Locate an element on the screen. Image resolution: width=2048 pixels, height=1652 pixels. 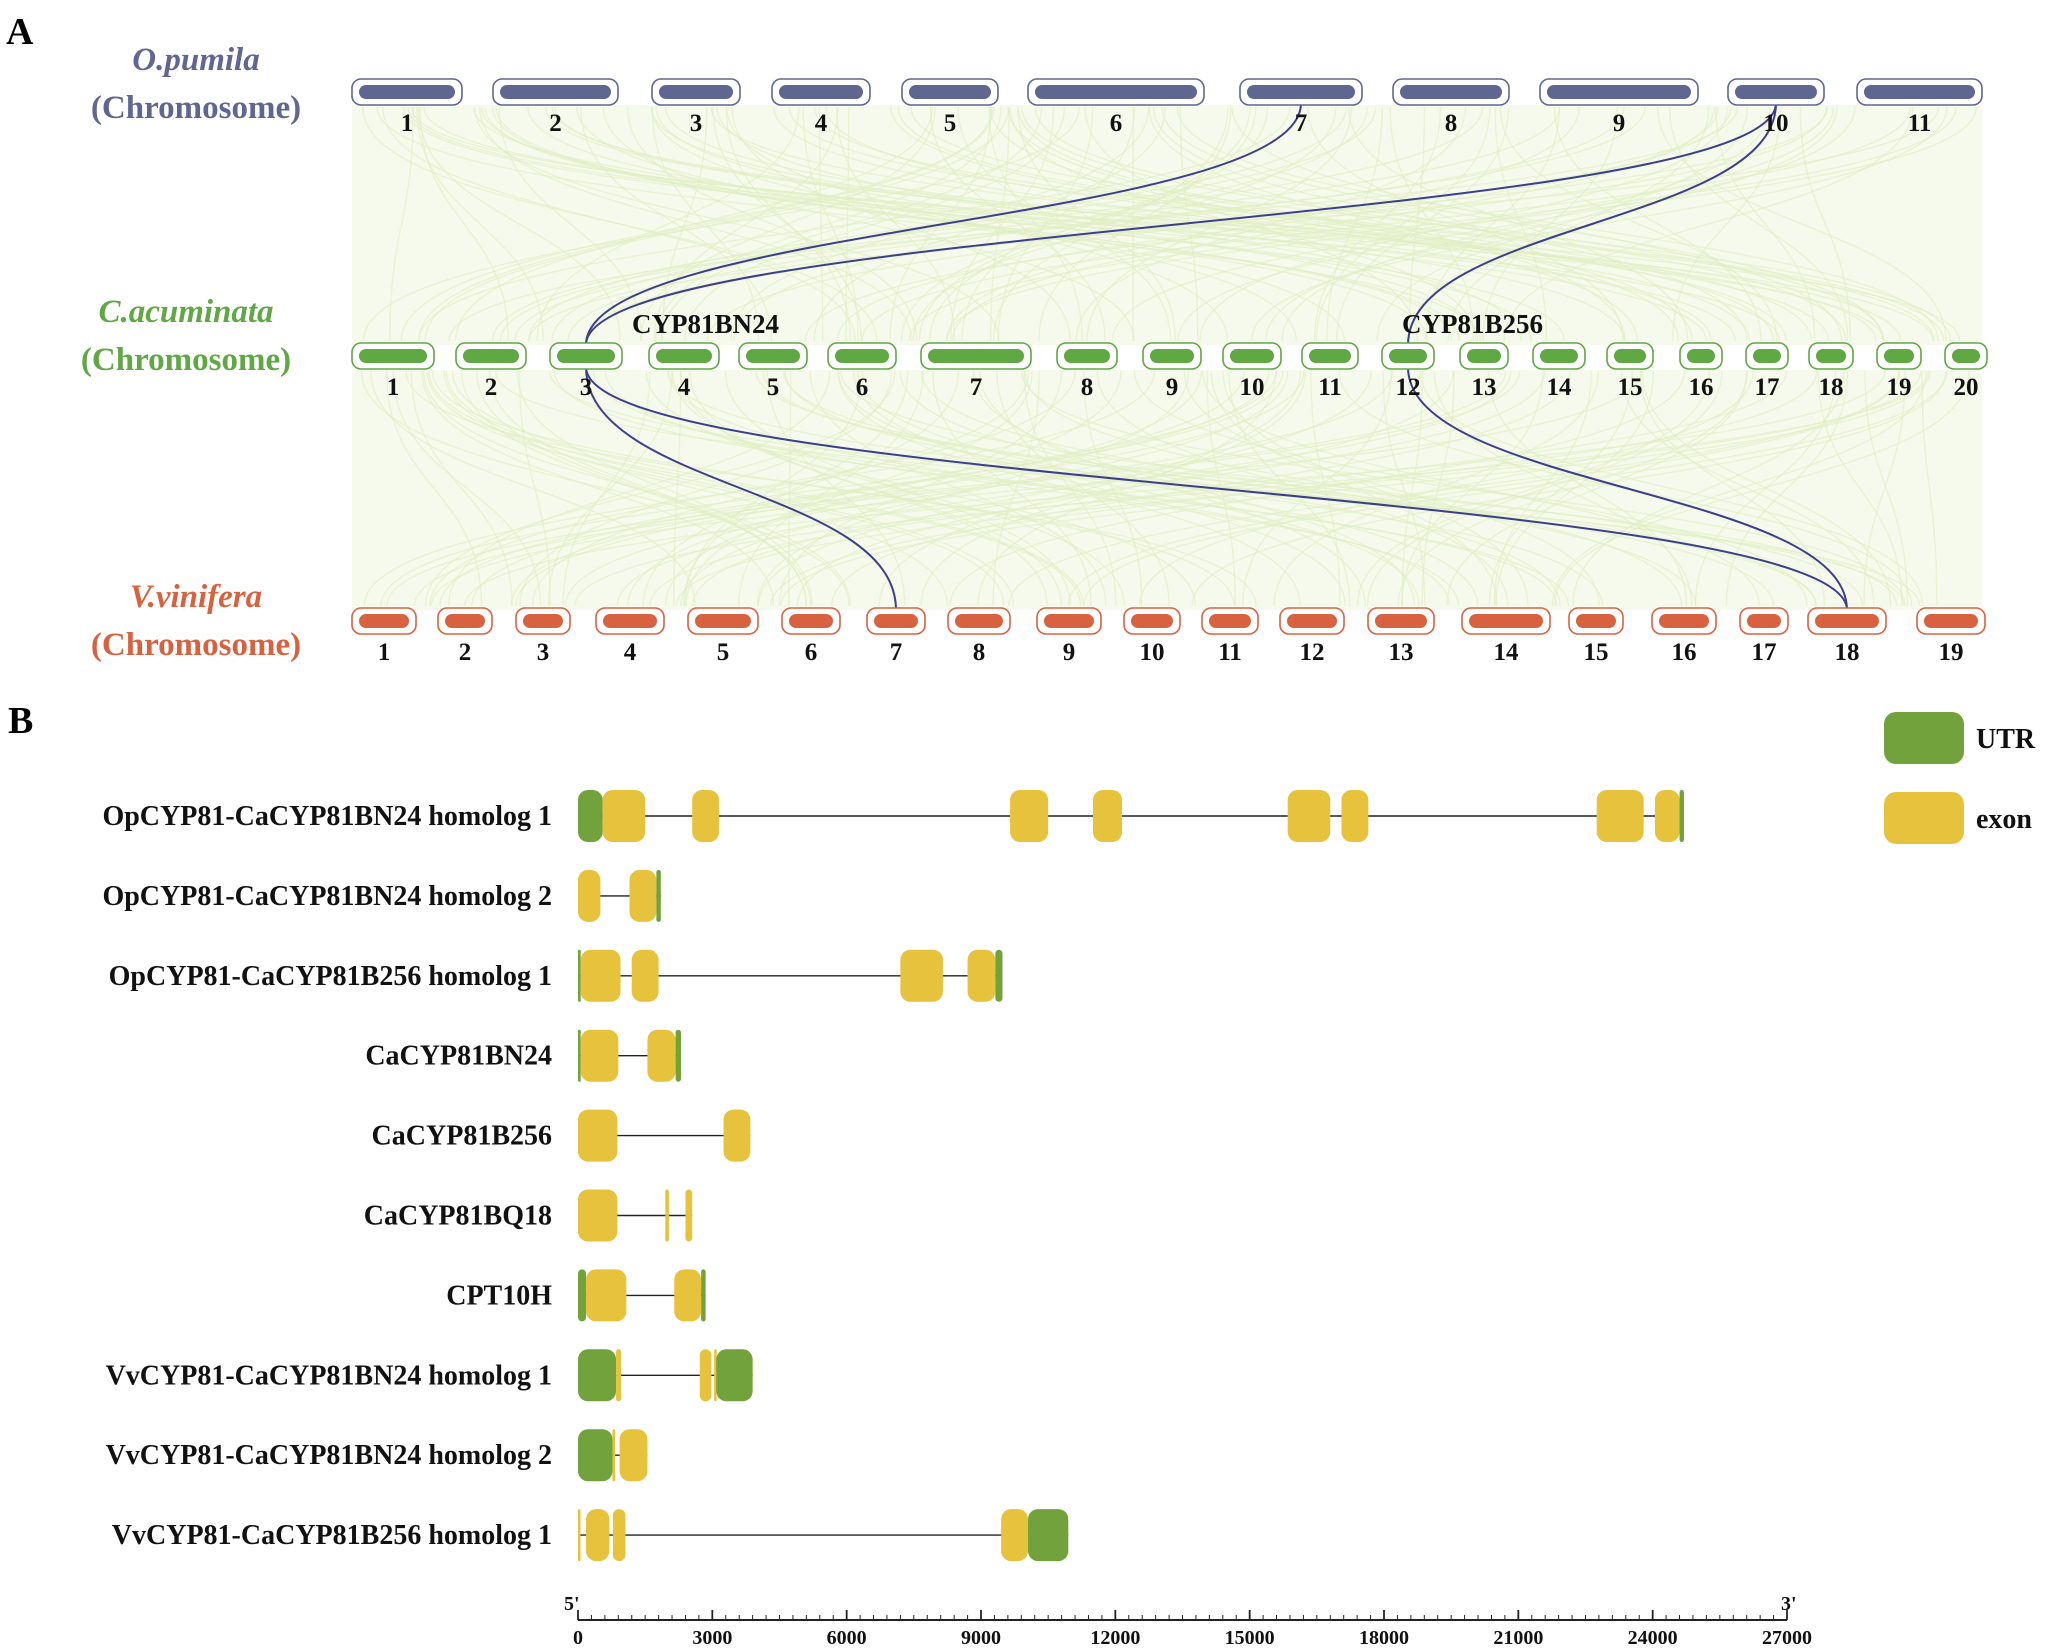
chromosome-ca-19: 19 is located at coordinates (1899, 371).